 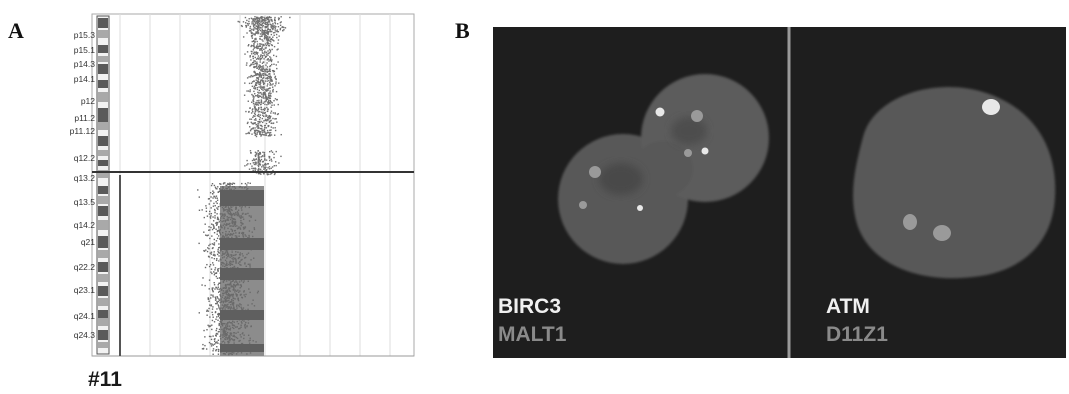 What do you see at coordinates (462, 30) in the screenshot?
I see `panel-letter-b: B` at bounding box center [462, 30].